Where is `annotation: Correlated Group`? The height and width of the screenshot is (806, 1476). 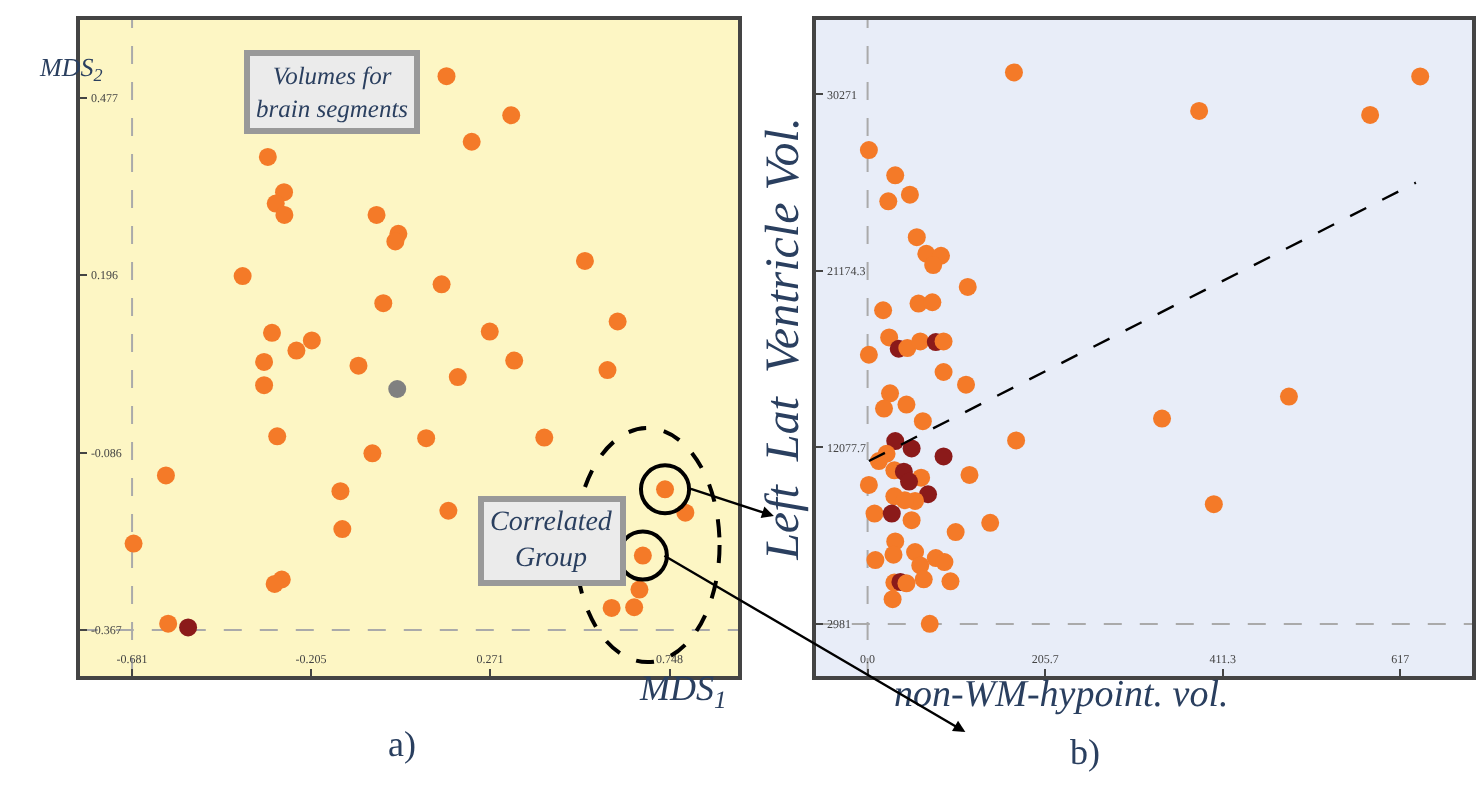
annotation: Correlated Group is located at coordinates (552, 541).